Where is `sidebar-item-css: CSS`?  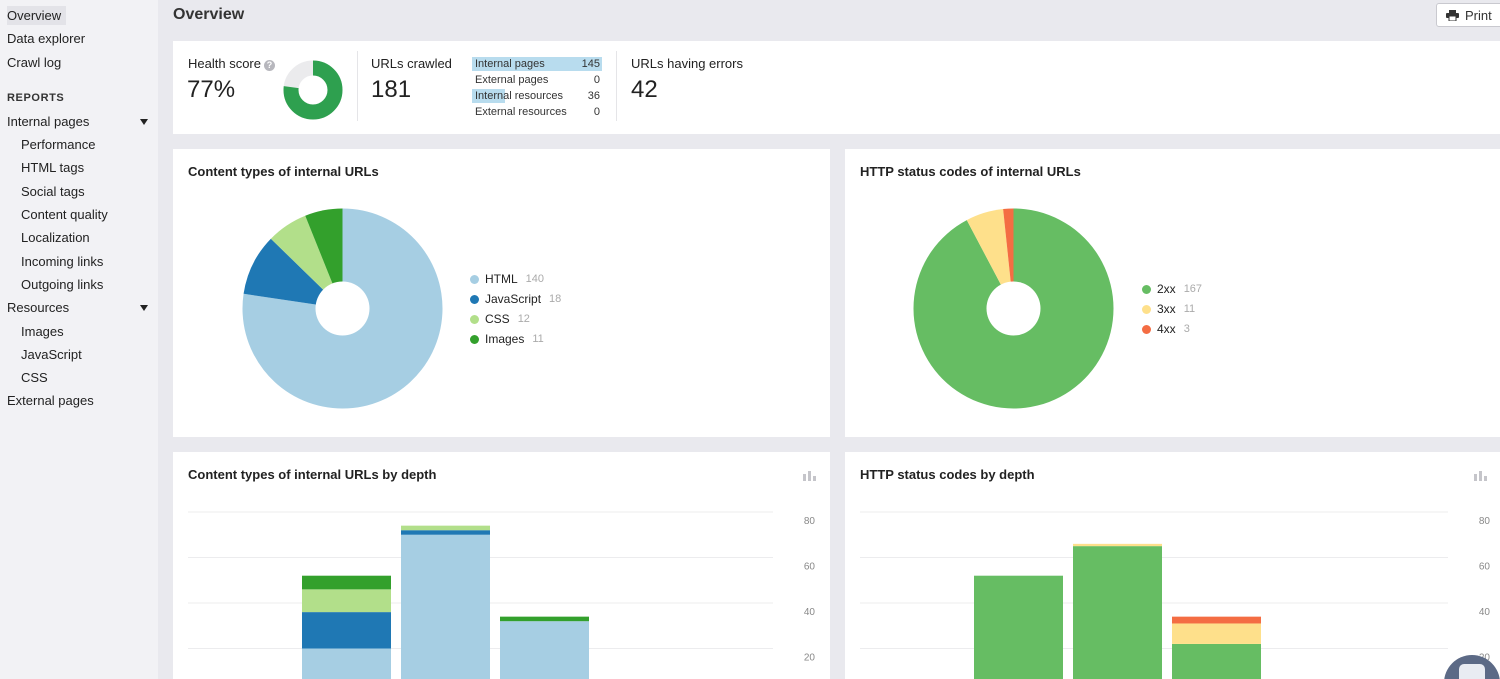 sidebar-item-css: CSS is located at coordinates (34, 378).